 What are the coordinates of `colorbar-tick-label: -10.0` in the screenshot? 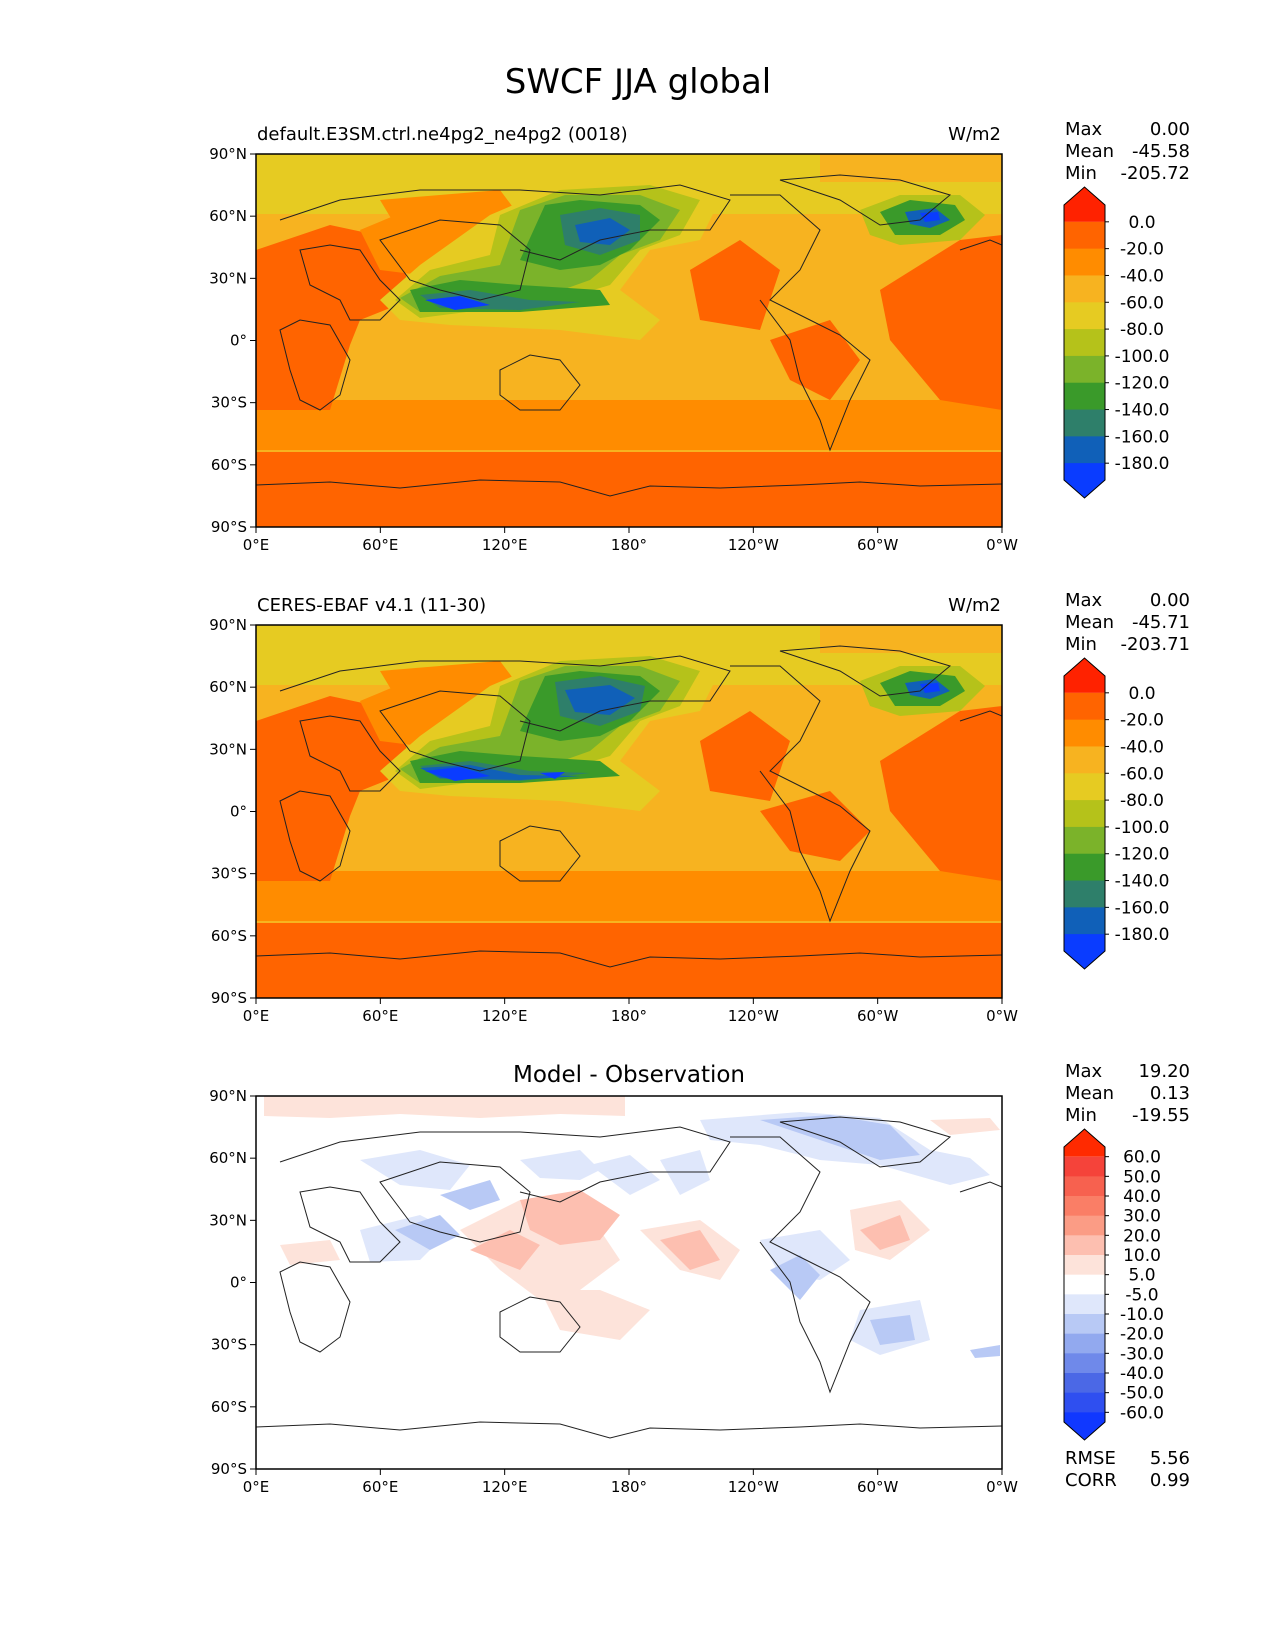 It's located at (1142, 1315).